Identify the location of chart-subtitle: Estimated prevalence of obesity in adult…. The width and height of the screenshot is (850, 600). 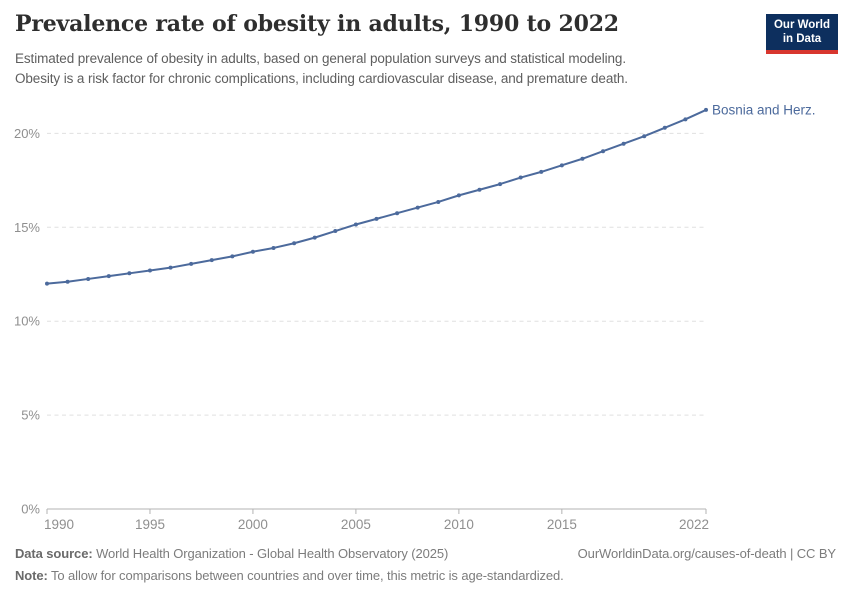
(375, 68).